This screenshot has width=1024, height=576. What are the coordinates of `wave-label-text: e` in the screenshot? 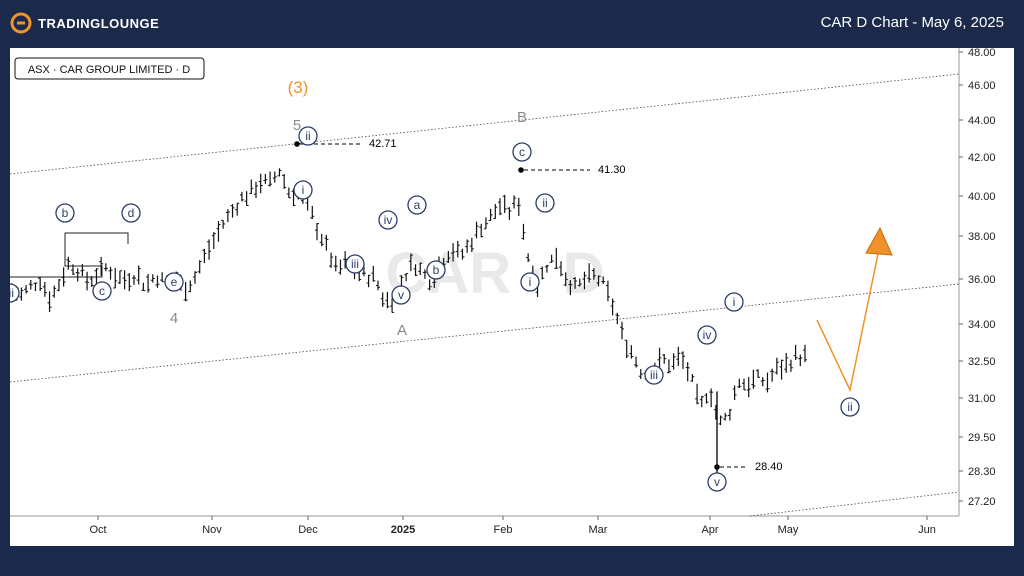 It's located at (174, 282).